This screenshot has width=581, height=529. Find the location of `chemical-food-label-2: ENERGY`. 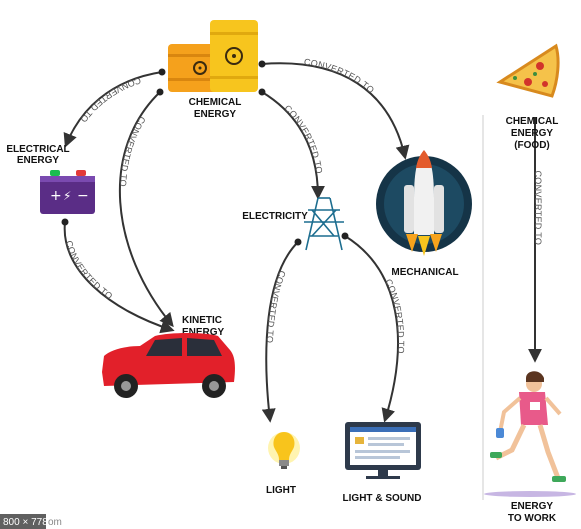

chemical-food-label-2: ENERGY is located at coordinates (532, 133).